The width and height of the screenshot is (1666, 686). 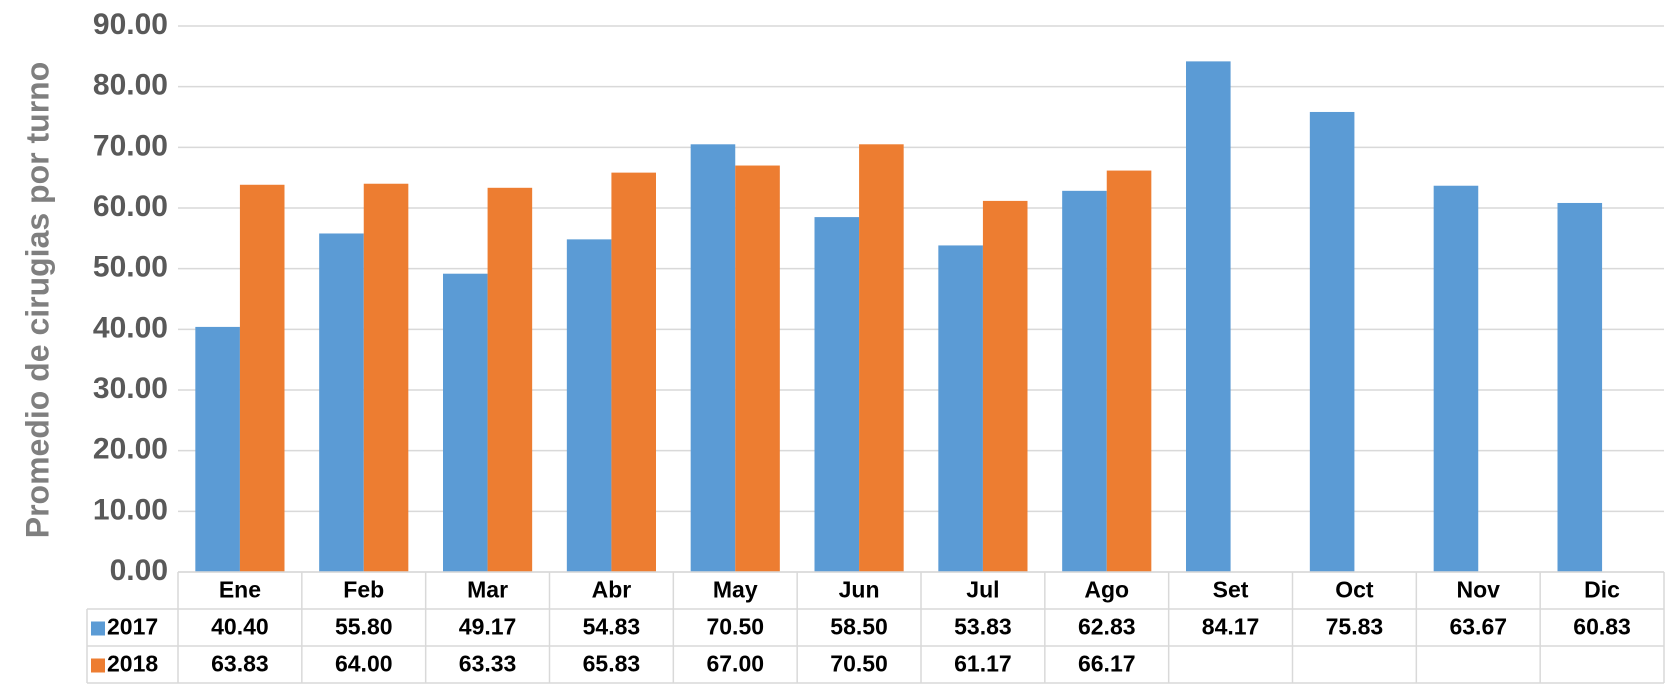 I want to click on x-tick-label: May, so click(x=735, y=590).